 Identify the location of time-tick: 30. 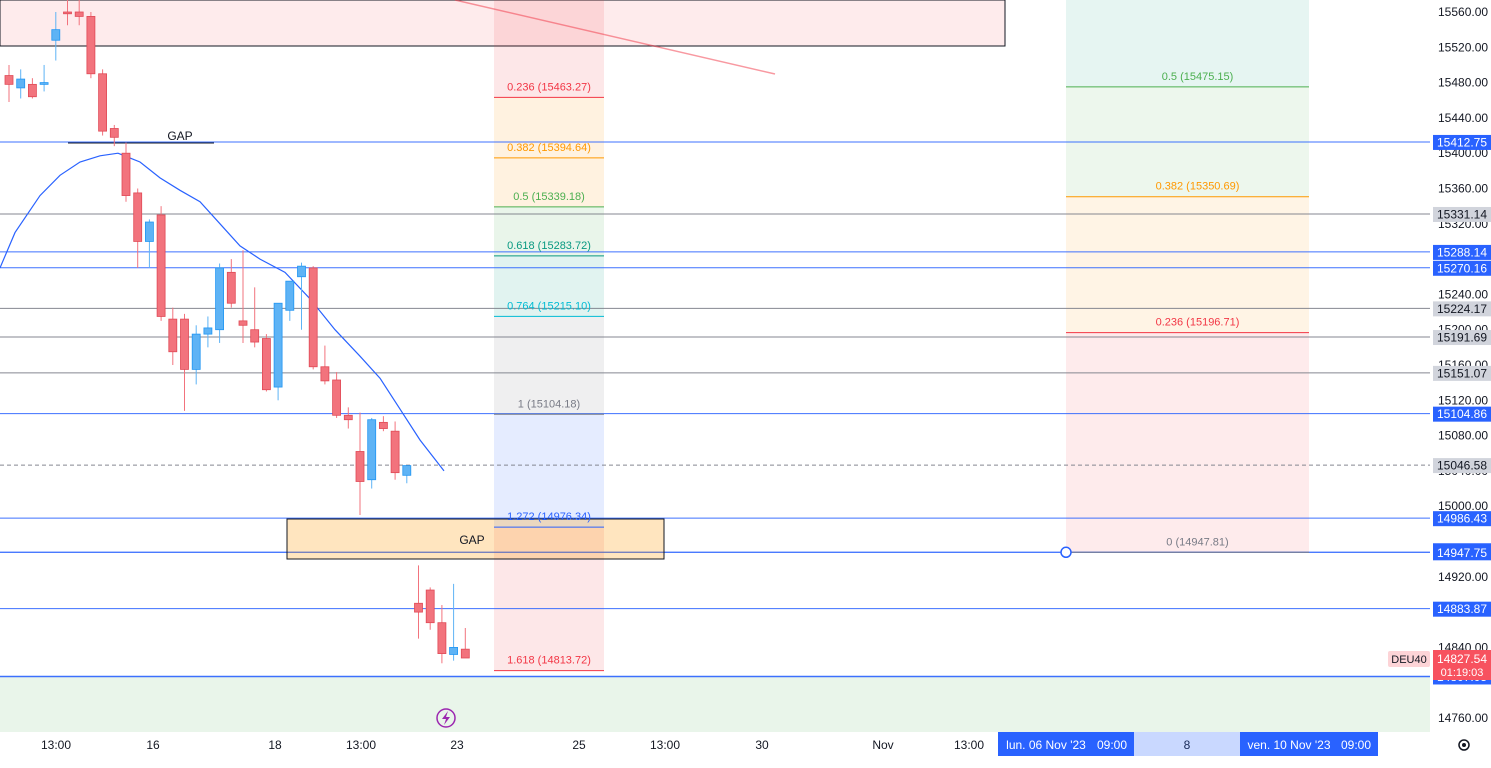
(762, 745).